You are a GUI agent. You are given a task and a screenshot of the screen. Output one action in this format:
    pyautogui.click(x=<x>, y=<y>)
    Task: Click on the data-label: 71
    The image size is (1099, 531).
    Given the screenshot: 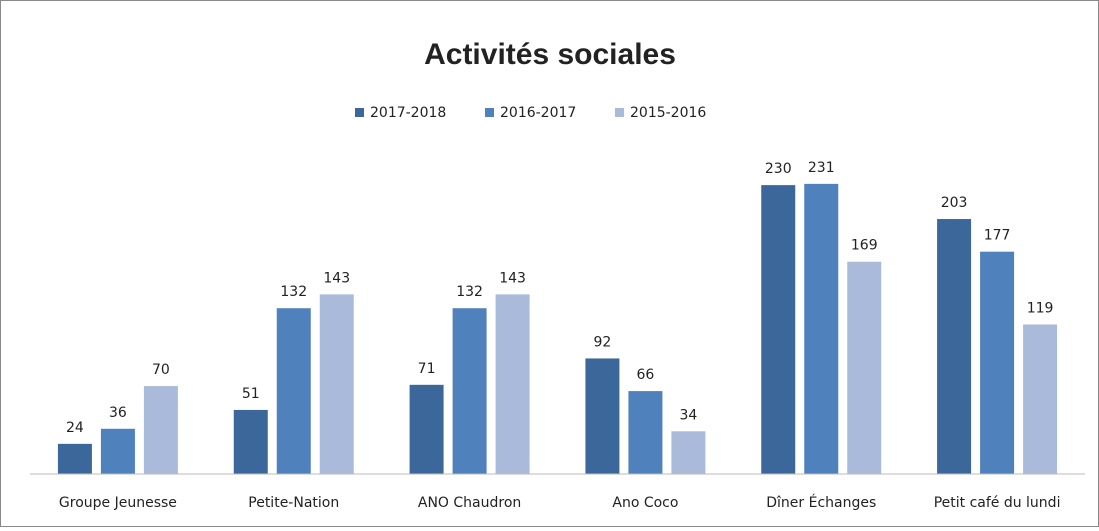 What is the action you would take?
    pyautogui.click(x=427, y=369)
    